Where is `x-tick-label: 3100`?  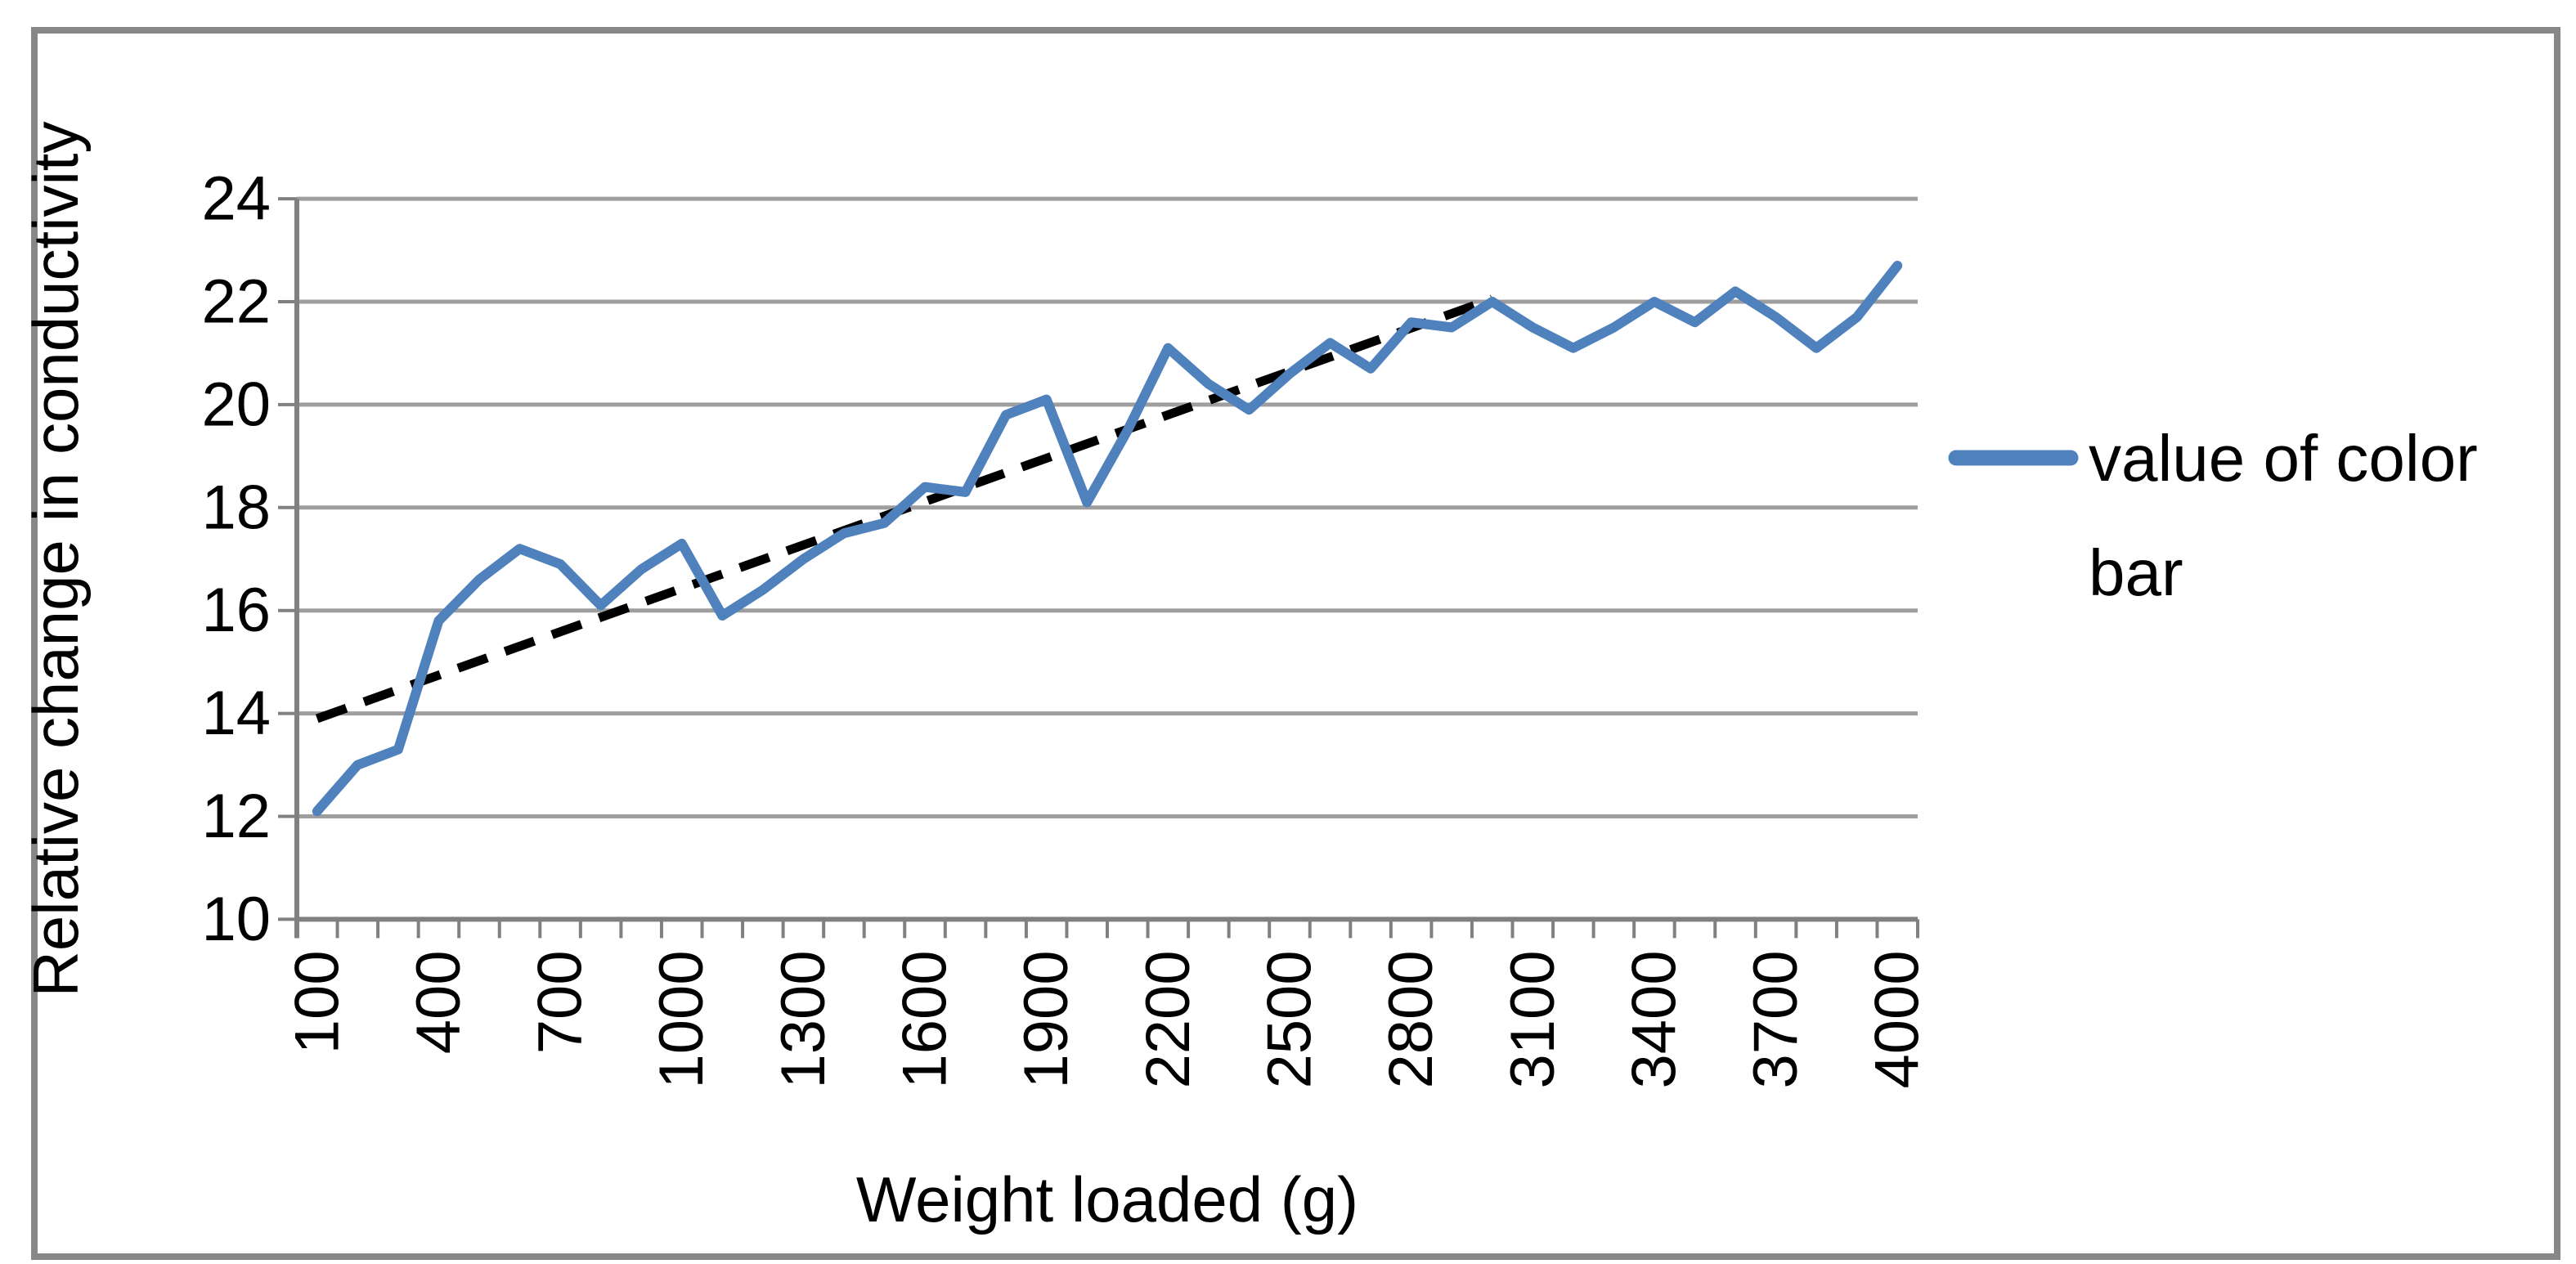 x-tick-label: 3100 is located at coordinates (1533, 1019).